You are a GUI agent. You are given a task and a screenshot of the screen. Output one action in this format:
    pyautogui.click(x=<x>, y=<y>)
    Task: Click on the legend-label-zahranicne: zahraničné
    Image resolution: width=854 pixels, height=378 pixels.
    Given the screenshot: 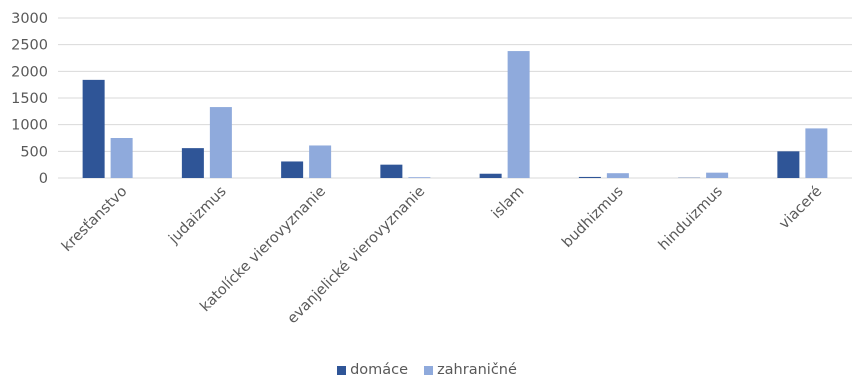 What is the action you would take?
    pyautogui.click(x=477, y=370)
    